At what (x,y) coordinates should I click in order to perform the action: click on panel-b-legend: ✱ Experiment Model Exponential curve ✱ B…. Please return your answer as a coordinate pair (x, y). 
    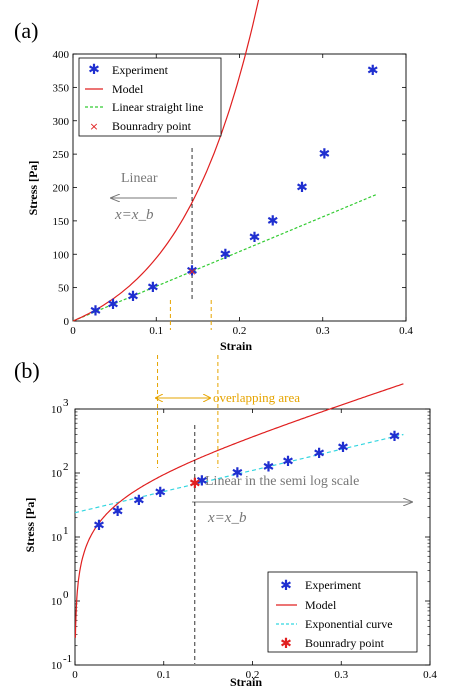
    Looking at the image, I should click on (342, 612).